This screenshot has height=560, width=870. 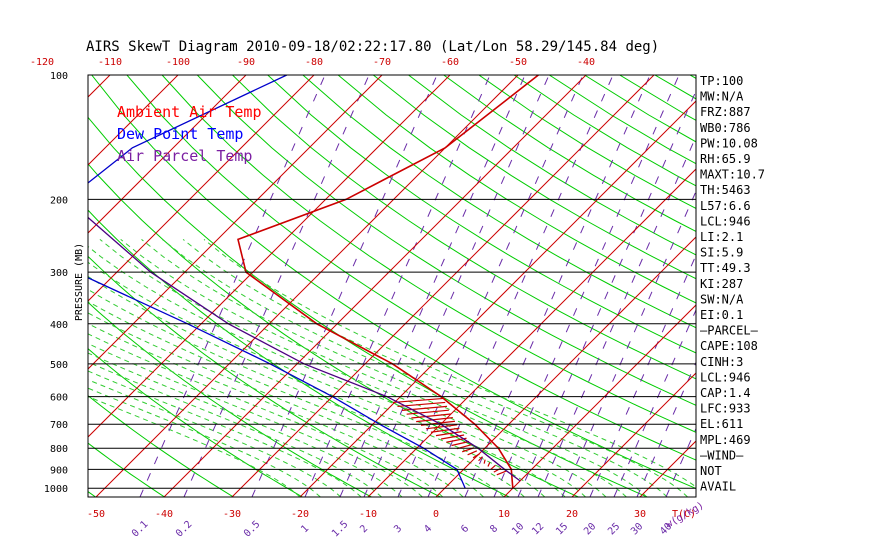 What do you see at coordinates (180, 134) in the screenshot?
I see `legend-entry: Dew Point Temp` at bounding box center [180, 134].